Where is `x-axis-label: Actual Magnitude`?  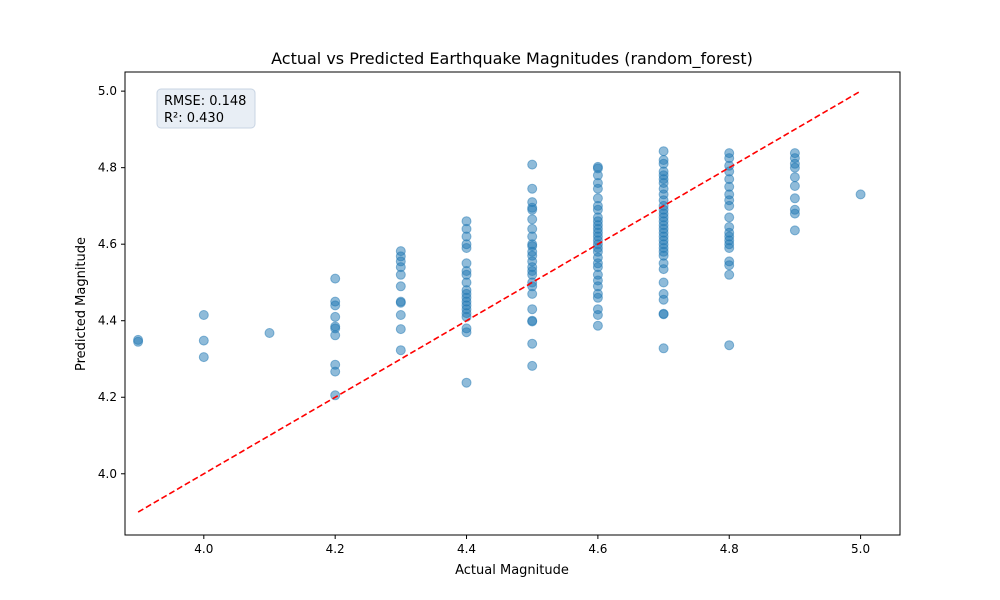
x-axis-label: Actual Magnitude is located at coordinates (512, 570).